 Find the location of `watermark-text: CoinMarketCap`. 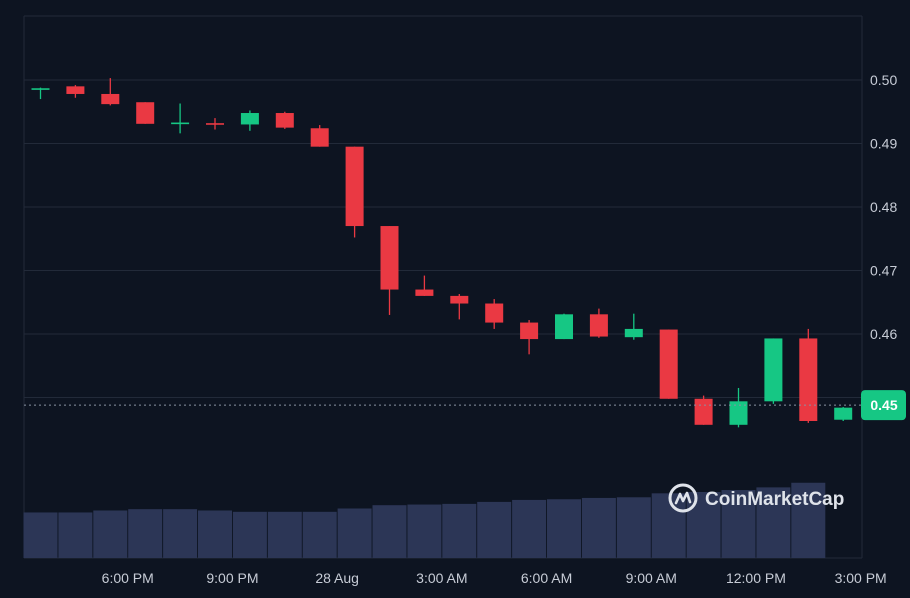

watermark-text: CoinMarketCap is located at coordinates (774, 499).